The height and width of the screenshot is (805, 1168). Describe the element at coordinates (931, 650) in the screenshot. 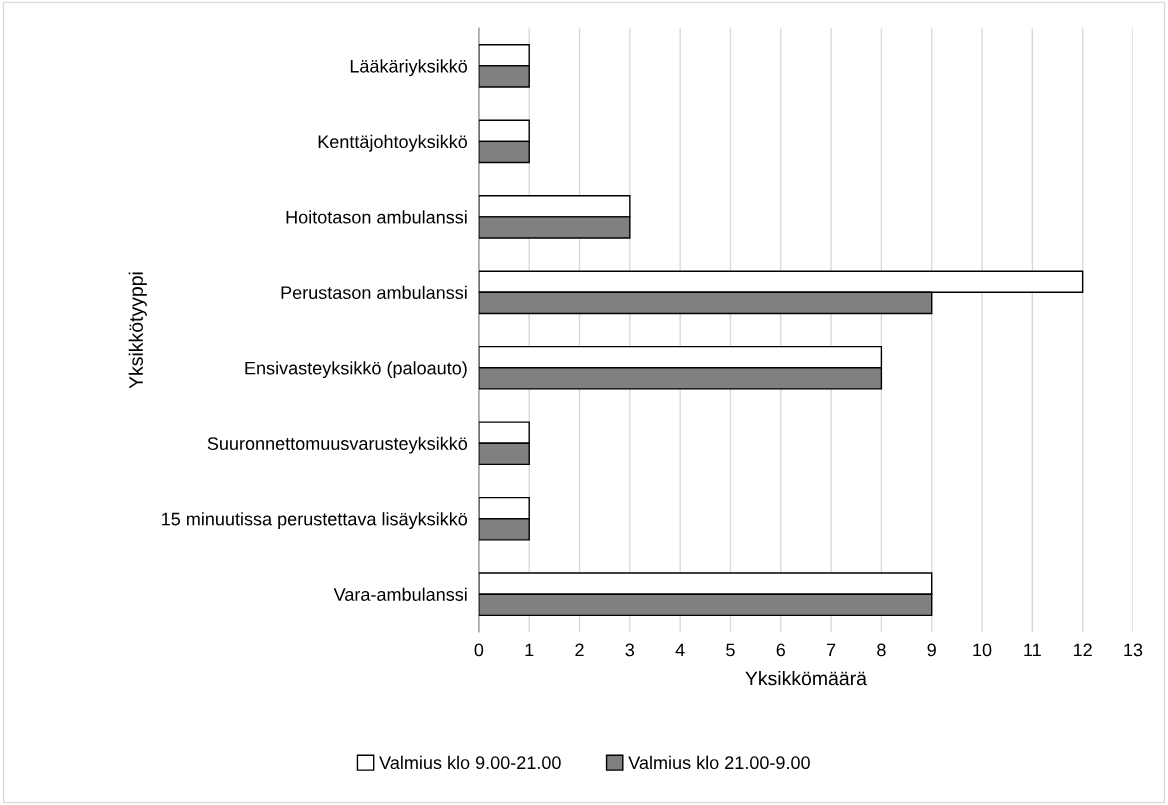

I see `x-tick-label: 9` at that location.